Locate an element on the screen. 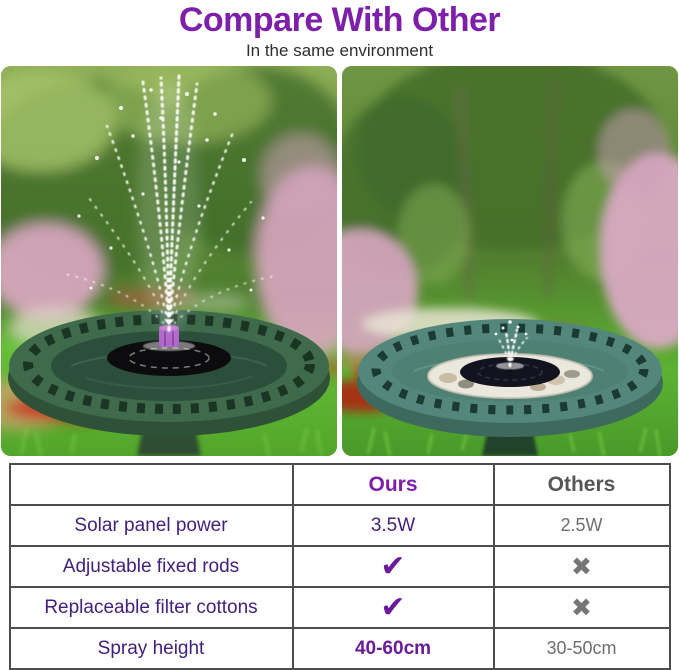  empty-header-cell is located at coordinates (151, 484).